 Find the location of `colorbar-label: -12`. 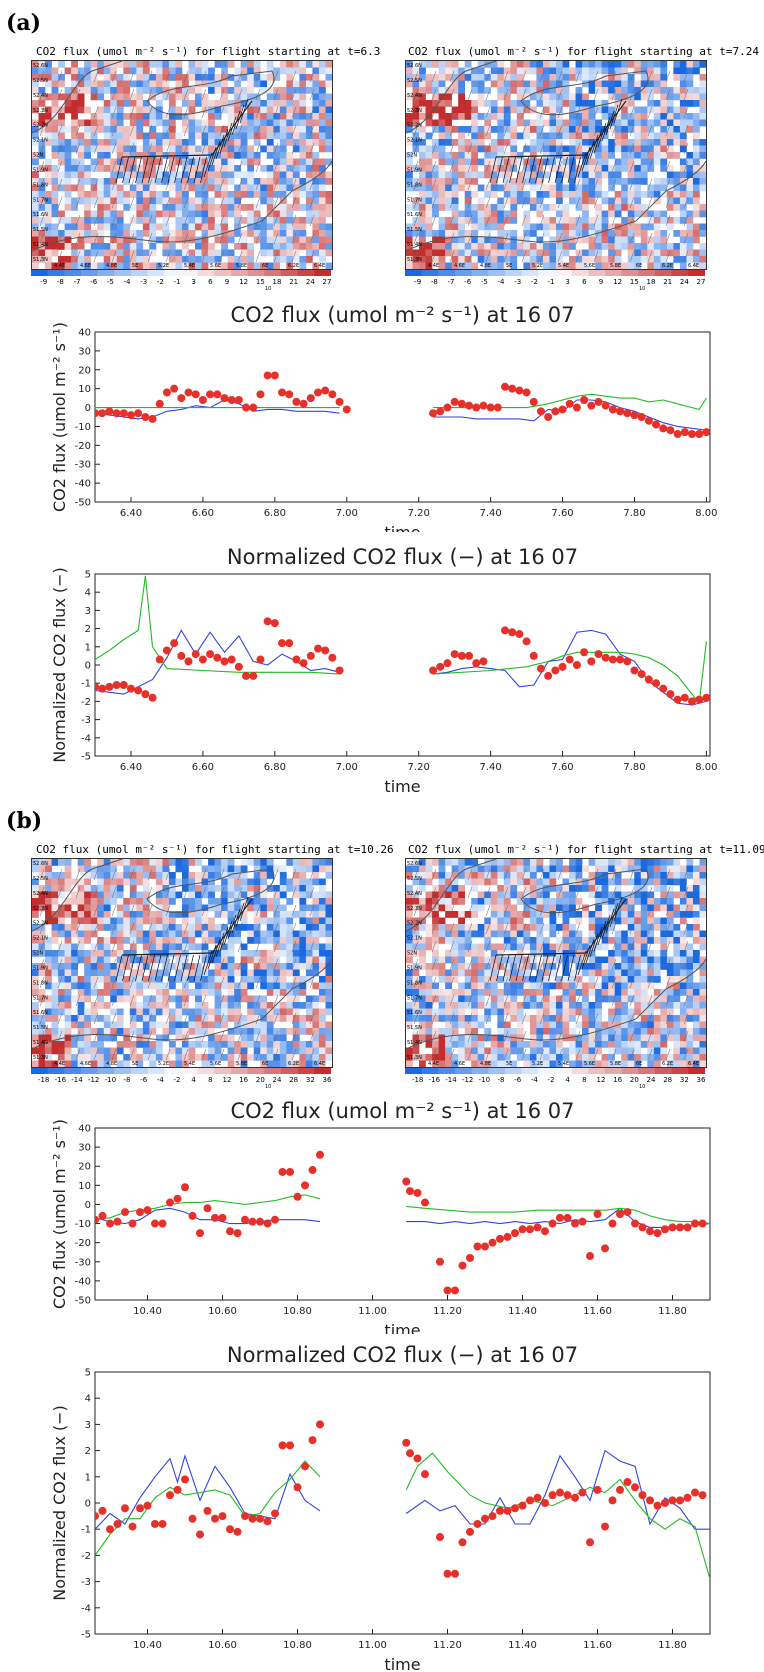

colorbar-label: -12 is located at coordinates (93, 1080).